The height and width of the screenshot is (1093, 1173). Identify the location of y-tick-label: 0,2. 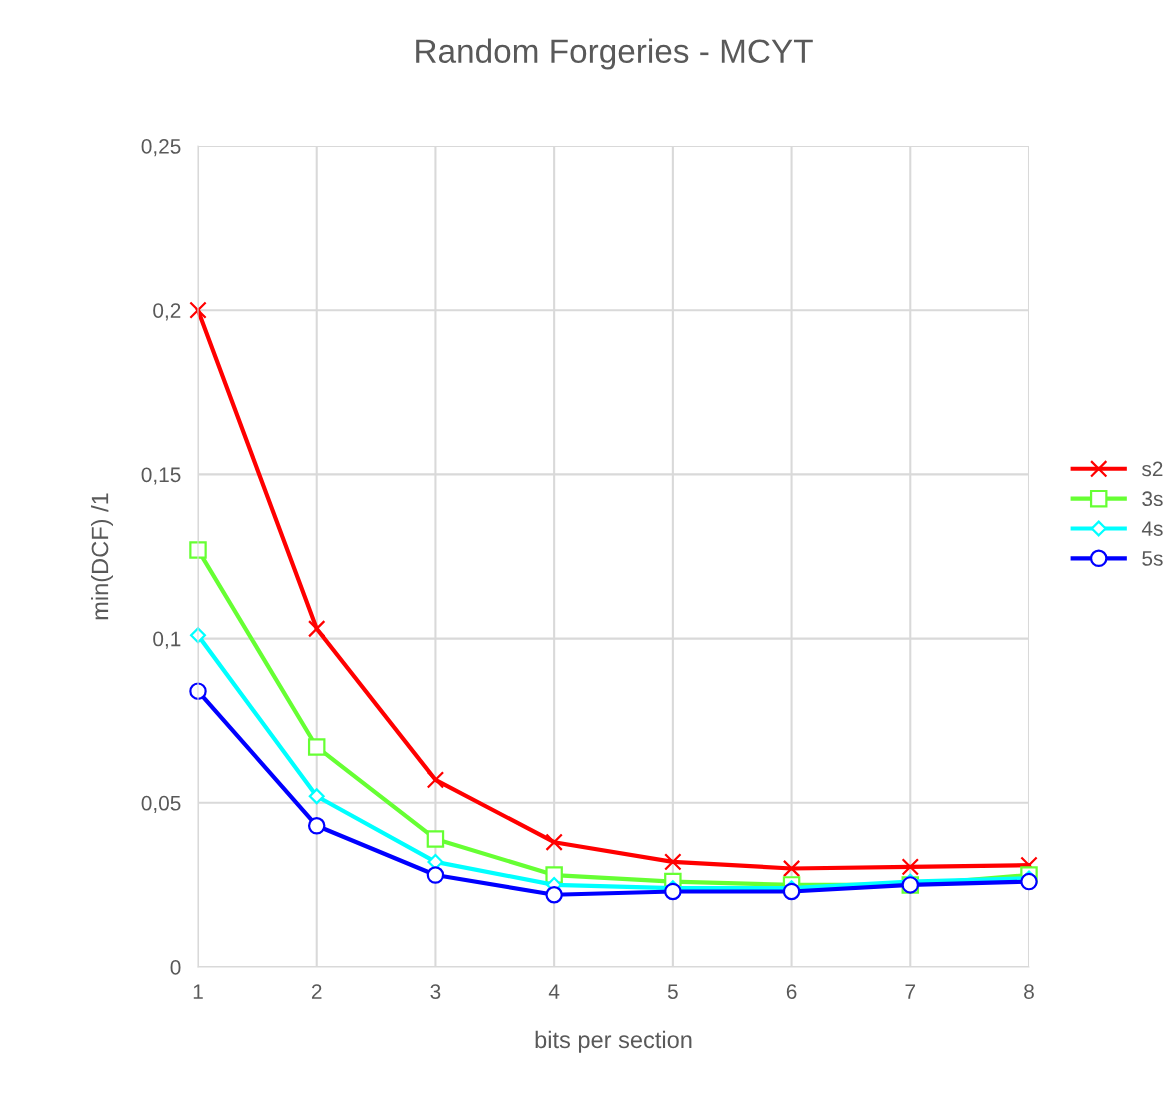
(167, 312).